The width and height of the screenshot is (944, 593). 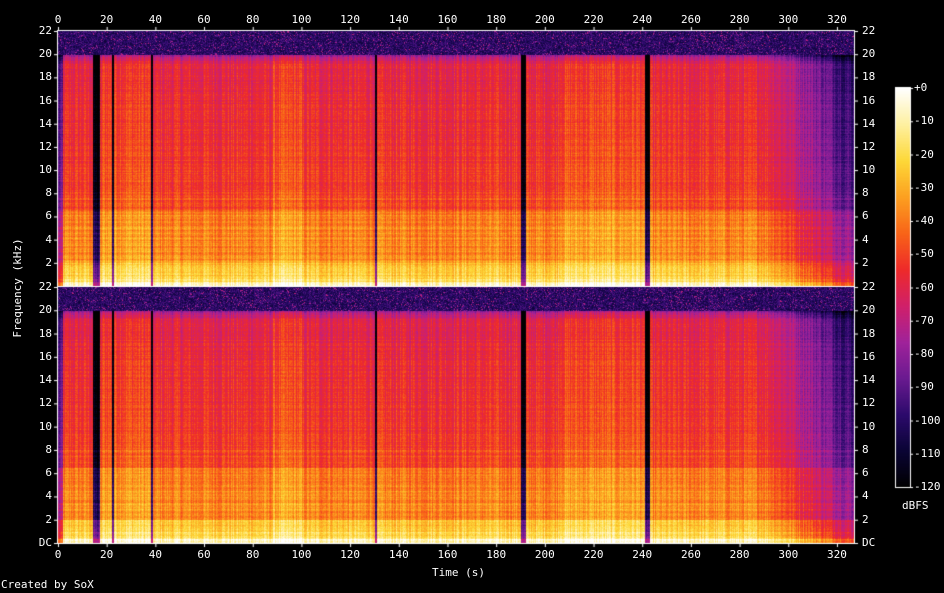 I want to click on x-tick-label: 140, so click(x=398, y=554).